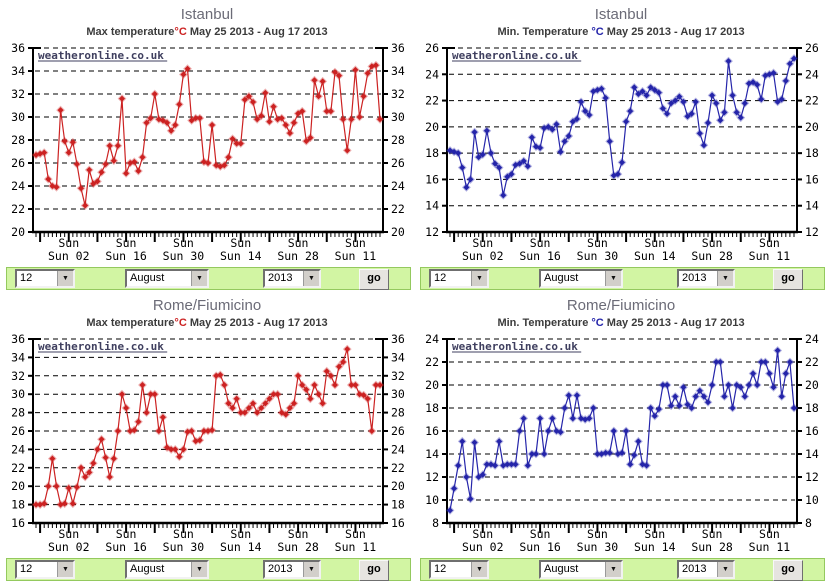  I want to click on svg-text: 10, so click(432, 500).